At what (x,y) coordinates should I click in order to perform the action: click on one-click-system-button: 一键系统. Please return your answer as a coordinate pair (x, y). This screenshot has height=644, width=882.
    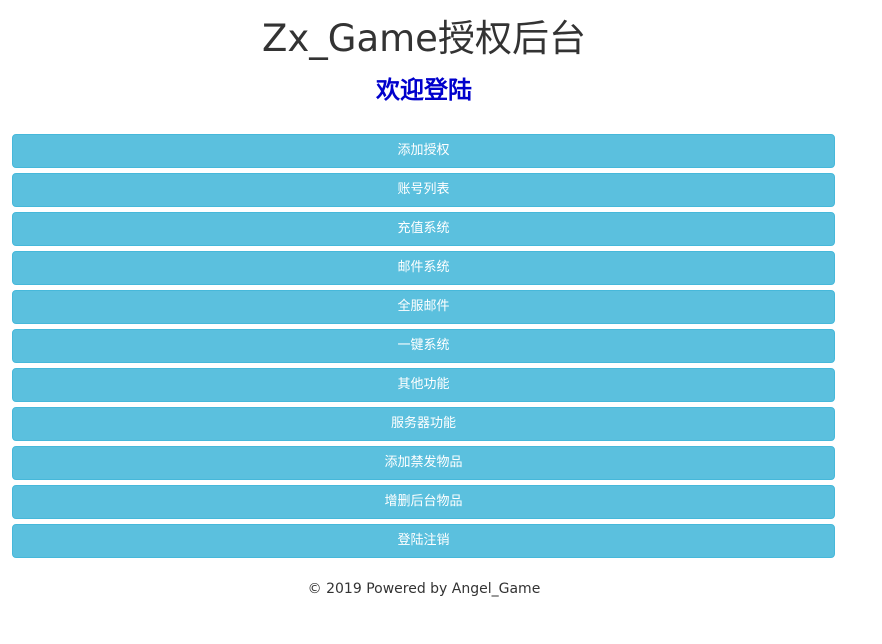
    Looking at the image, I should click on (423, 346).